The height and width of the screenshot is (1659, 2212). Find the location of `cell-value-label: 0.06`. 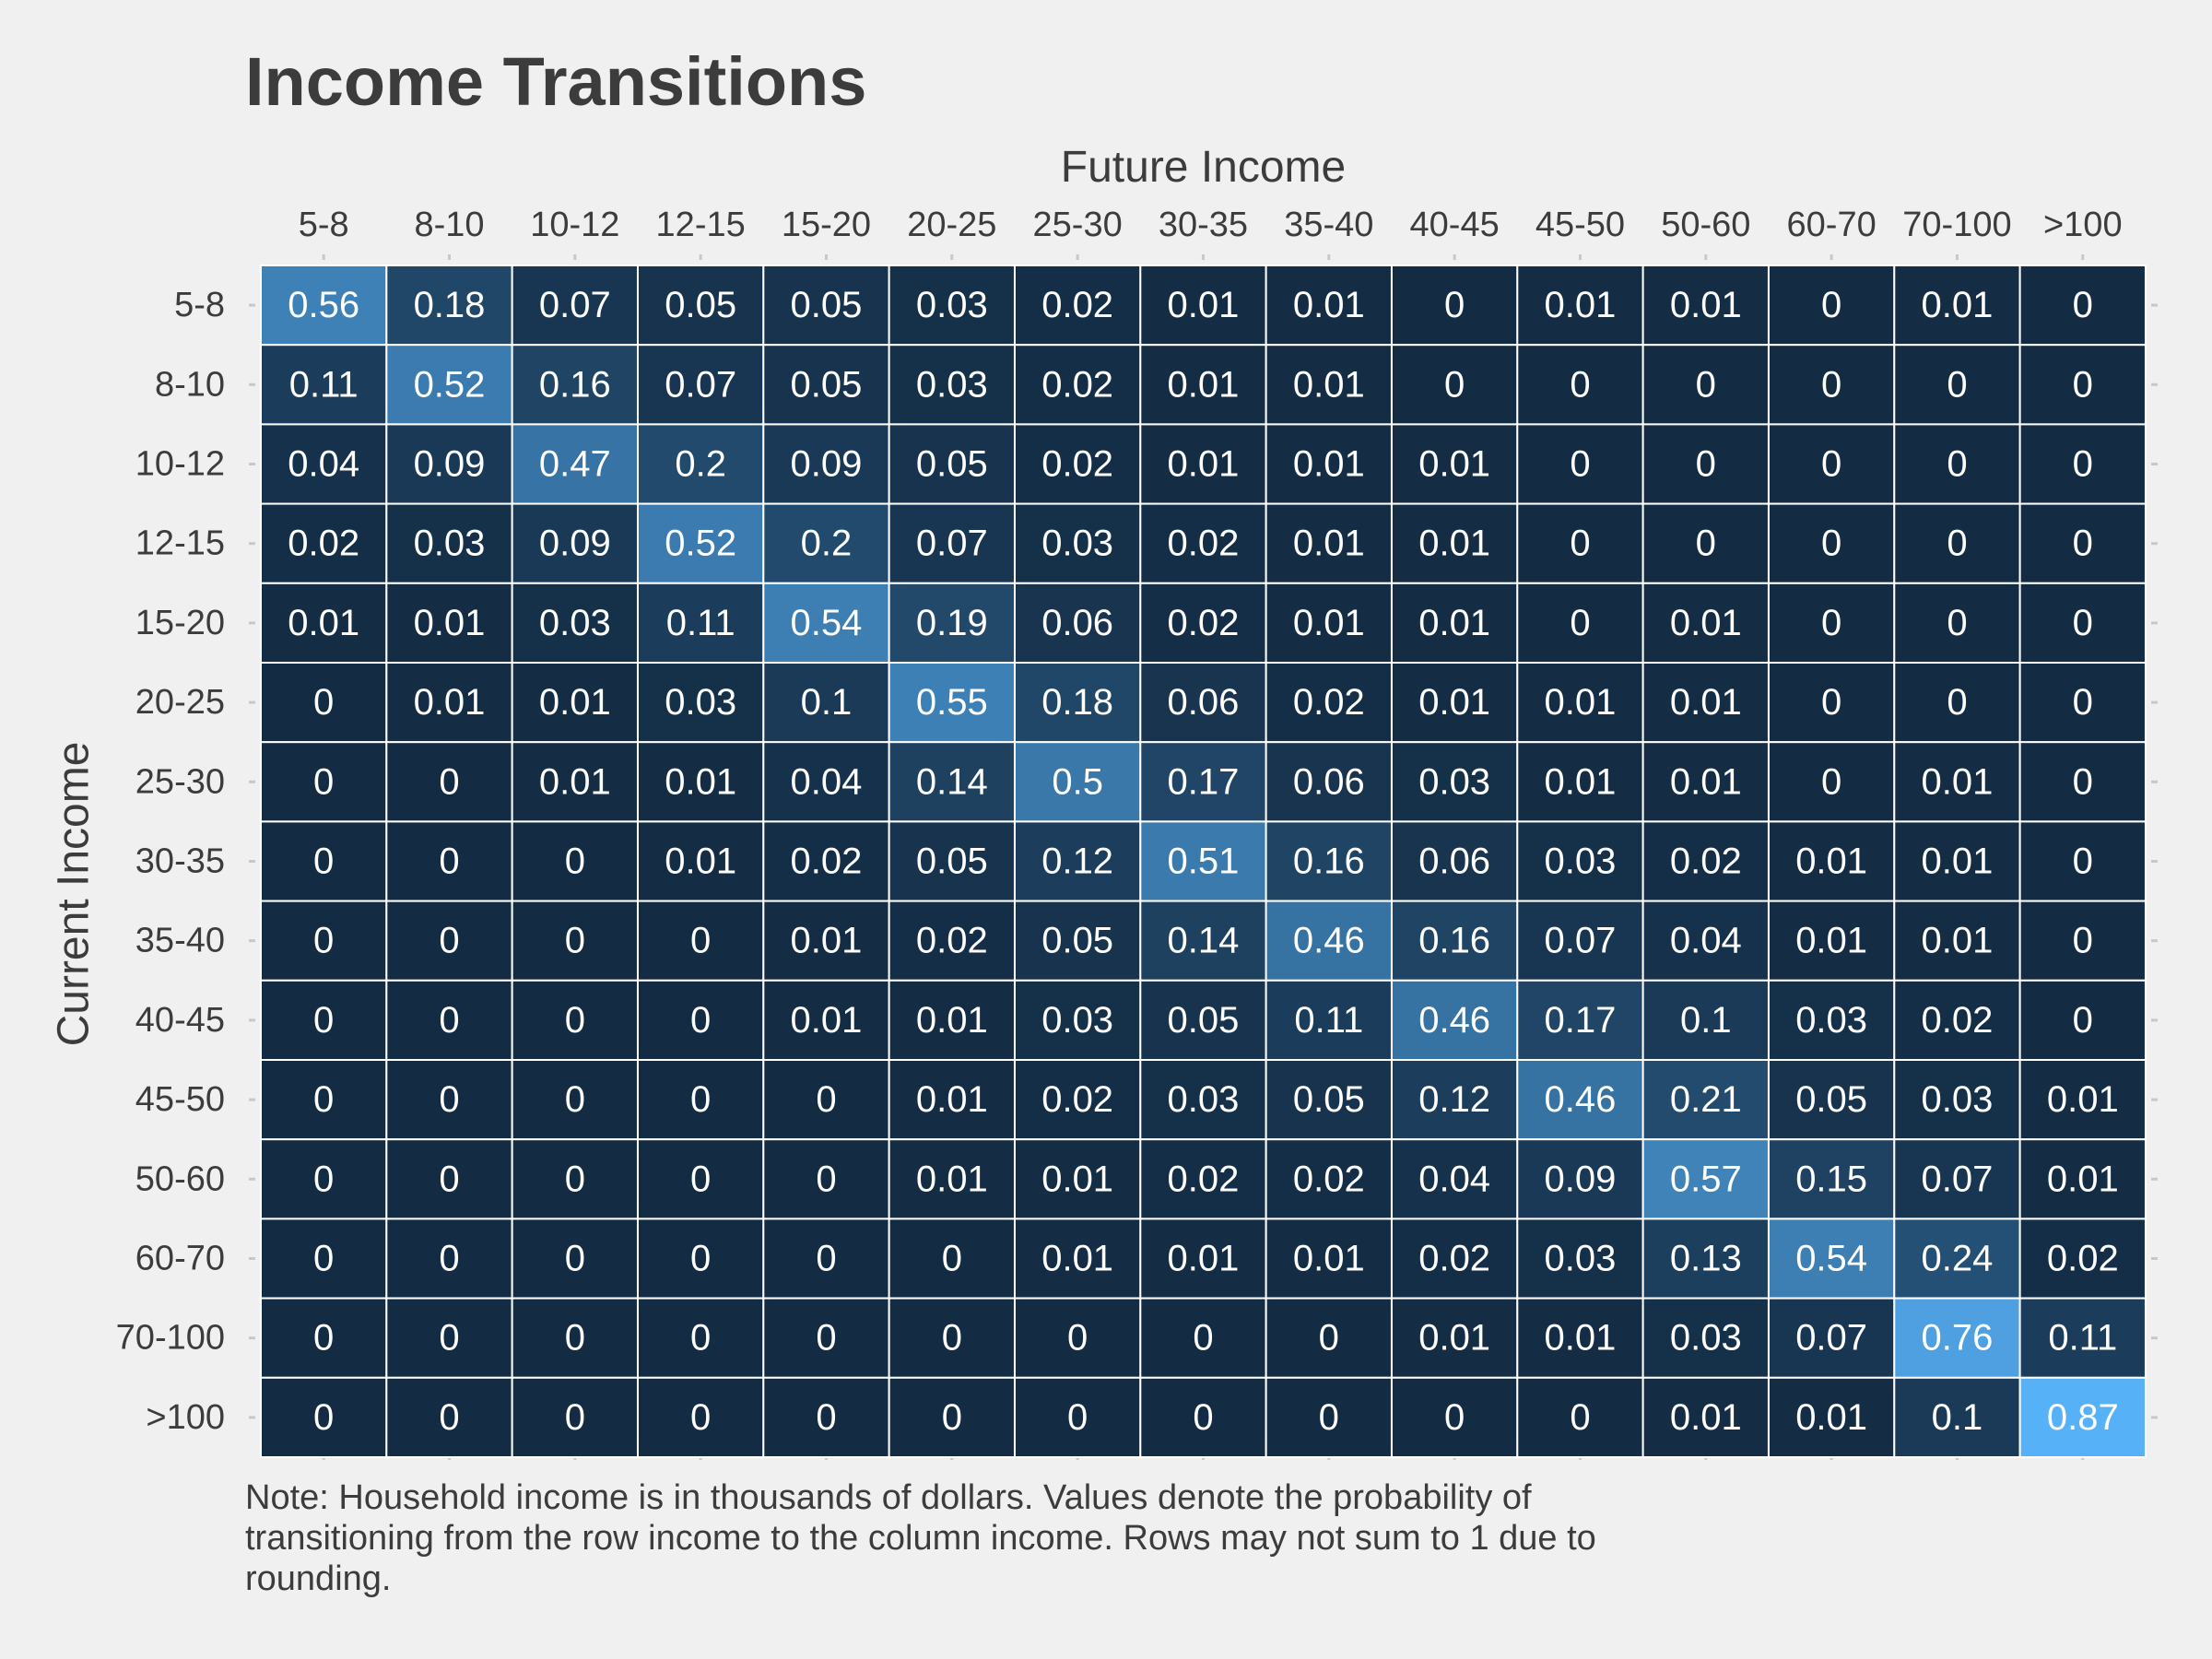

cell-value-label: 0.06 is located at coordinates (1454, 861).